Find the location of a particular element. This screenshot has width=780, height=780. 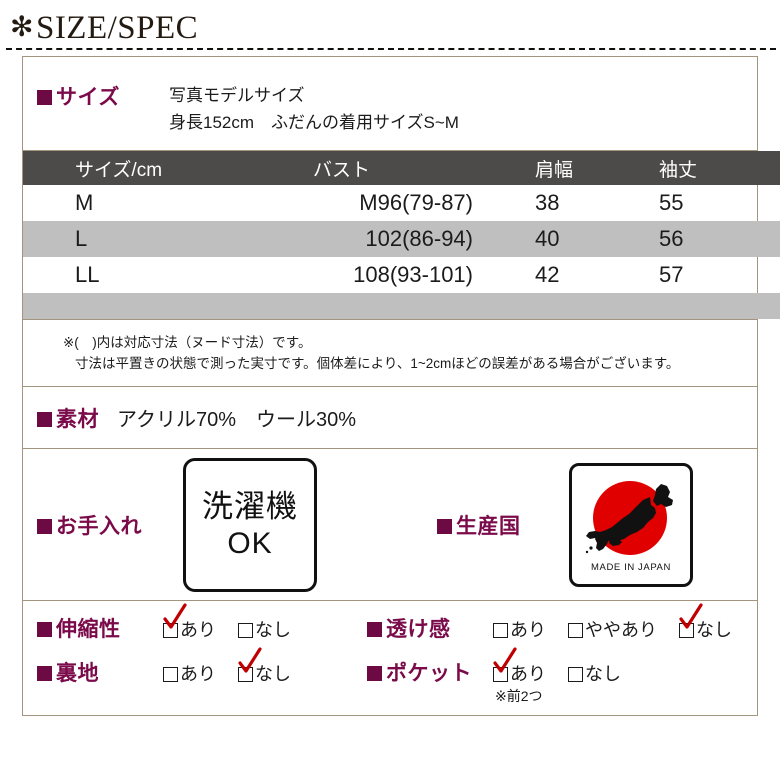

asterisk-icon: ✻ is located at coordinates (22, 27).